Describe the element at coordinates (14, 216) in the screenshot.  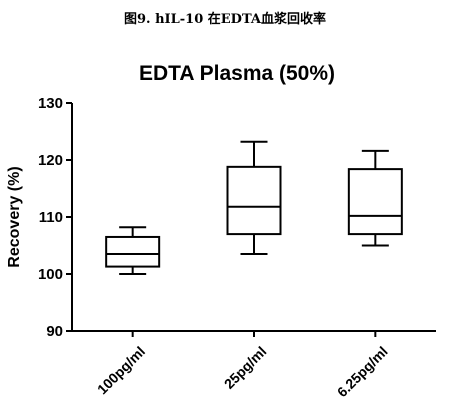
I see `y-axis-label: Recovery (%)` at that location.